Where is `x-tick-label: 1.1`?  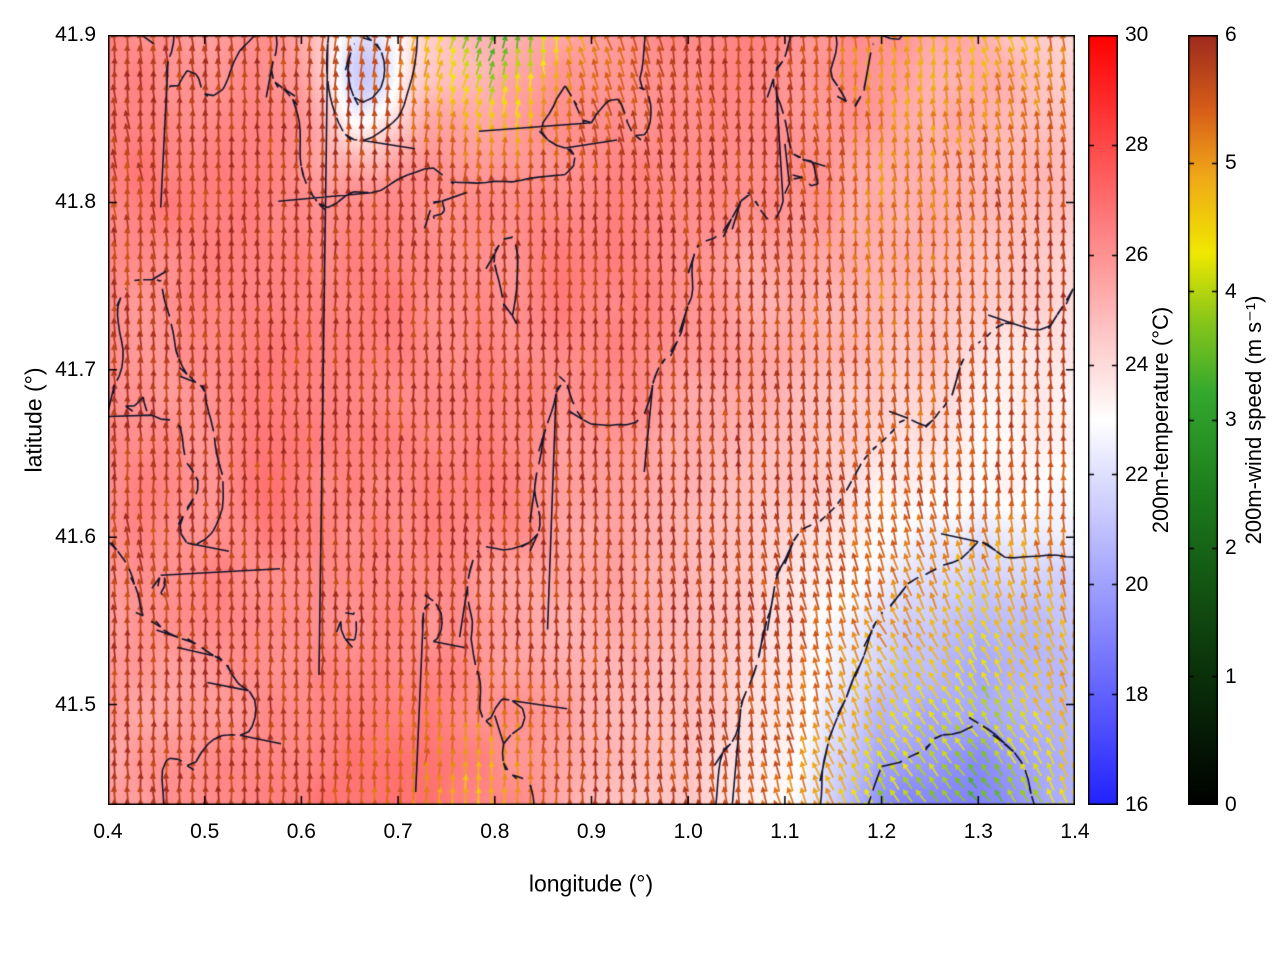
x-tick-label: 1.1 is located at coordinates (785, 831).